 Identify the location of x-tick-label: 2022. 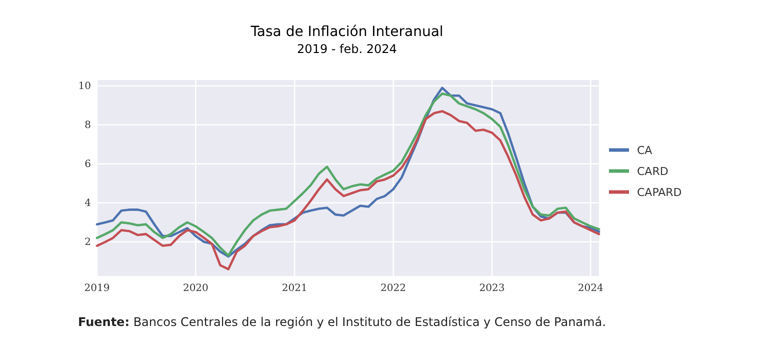
(393, 288).